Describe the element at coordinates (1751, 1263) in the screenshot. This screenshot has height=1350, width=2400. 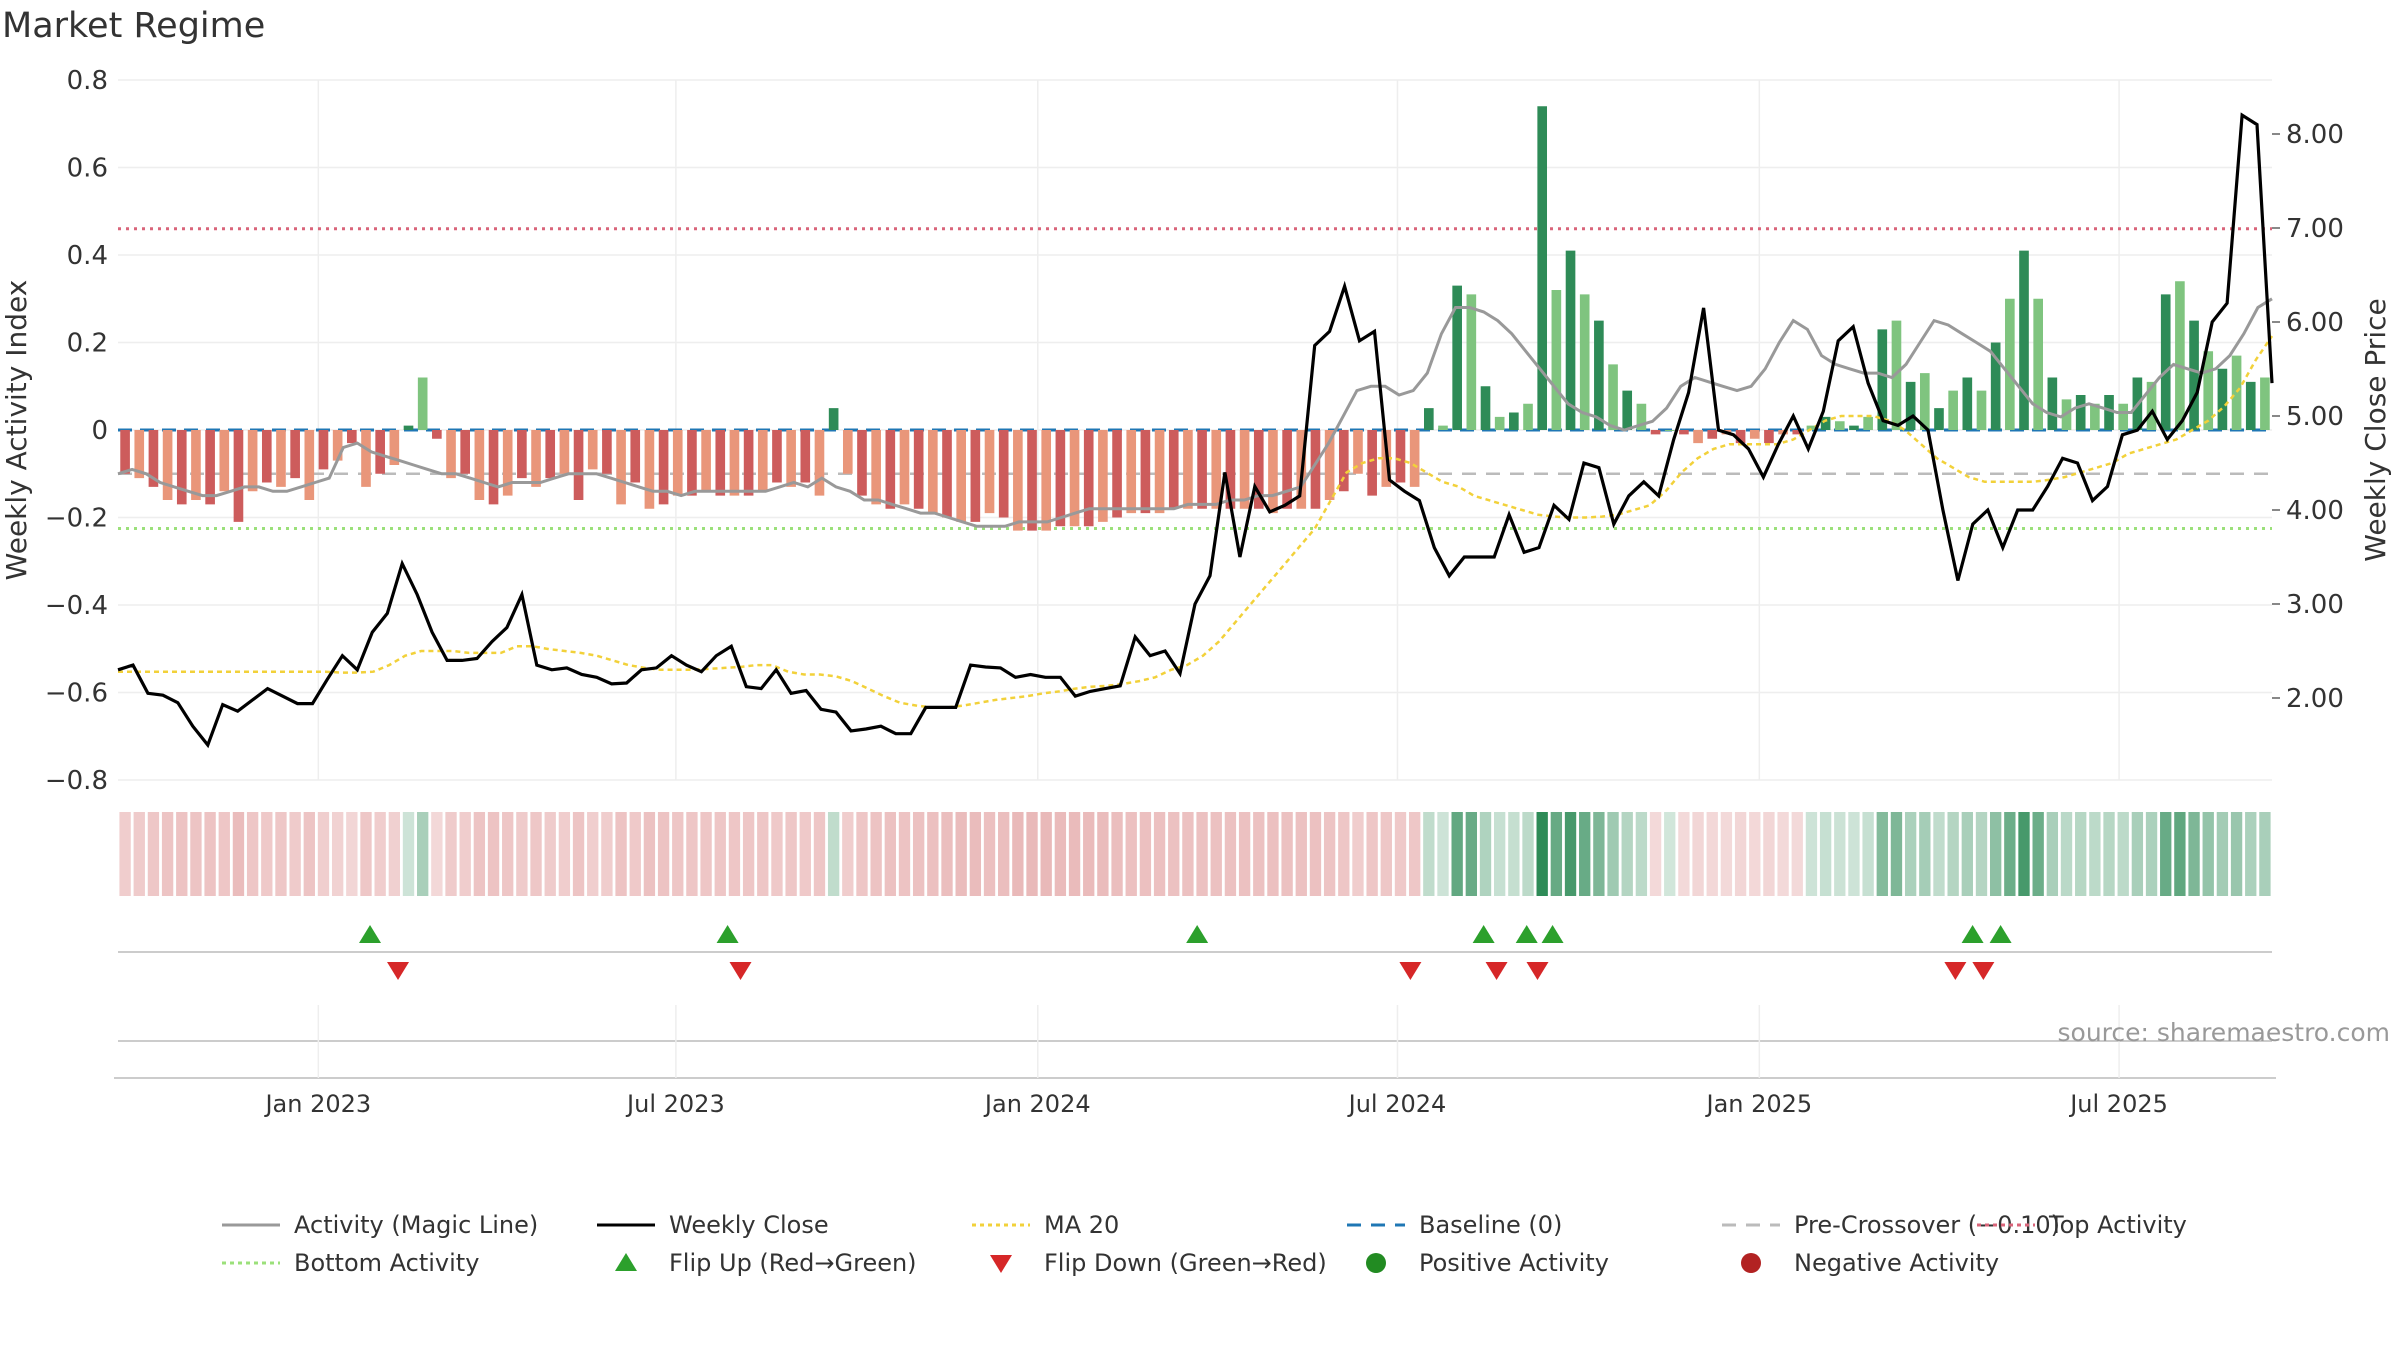
I see `circle-icon` at that location.